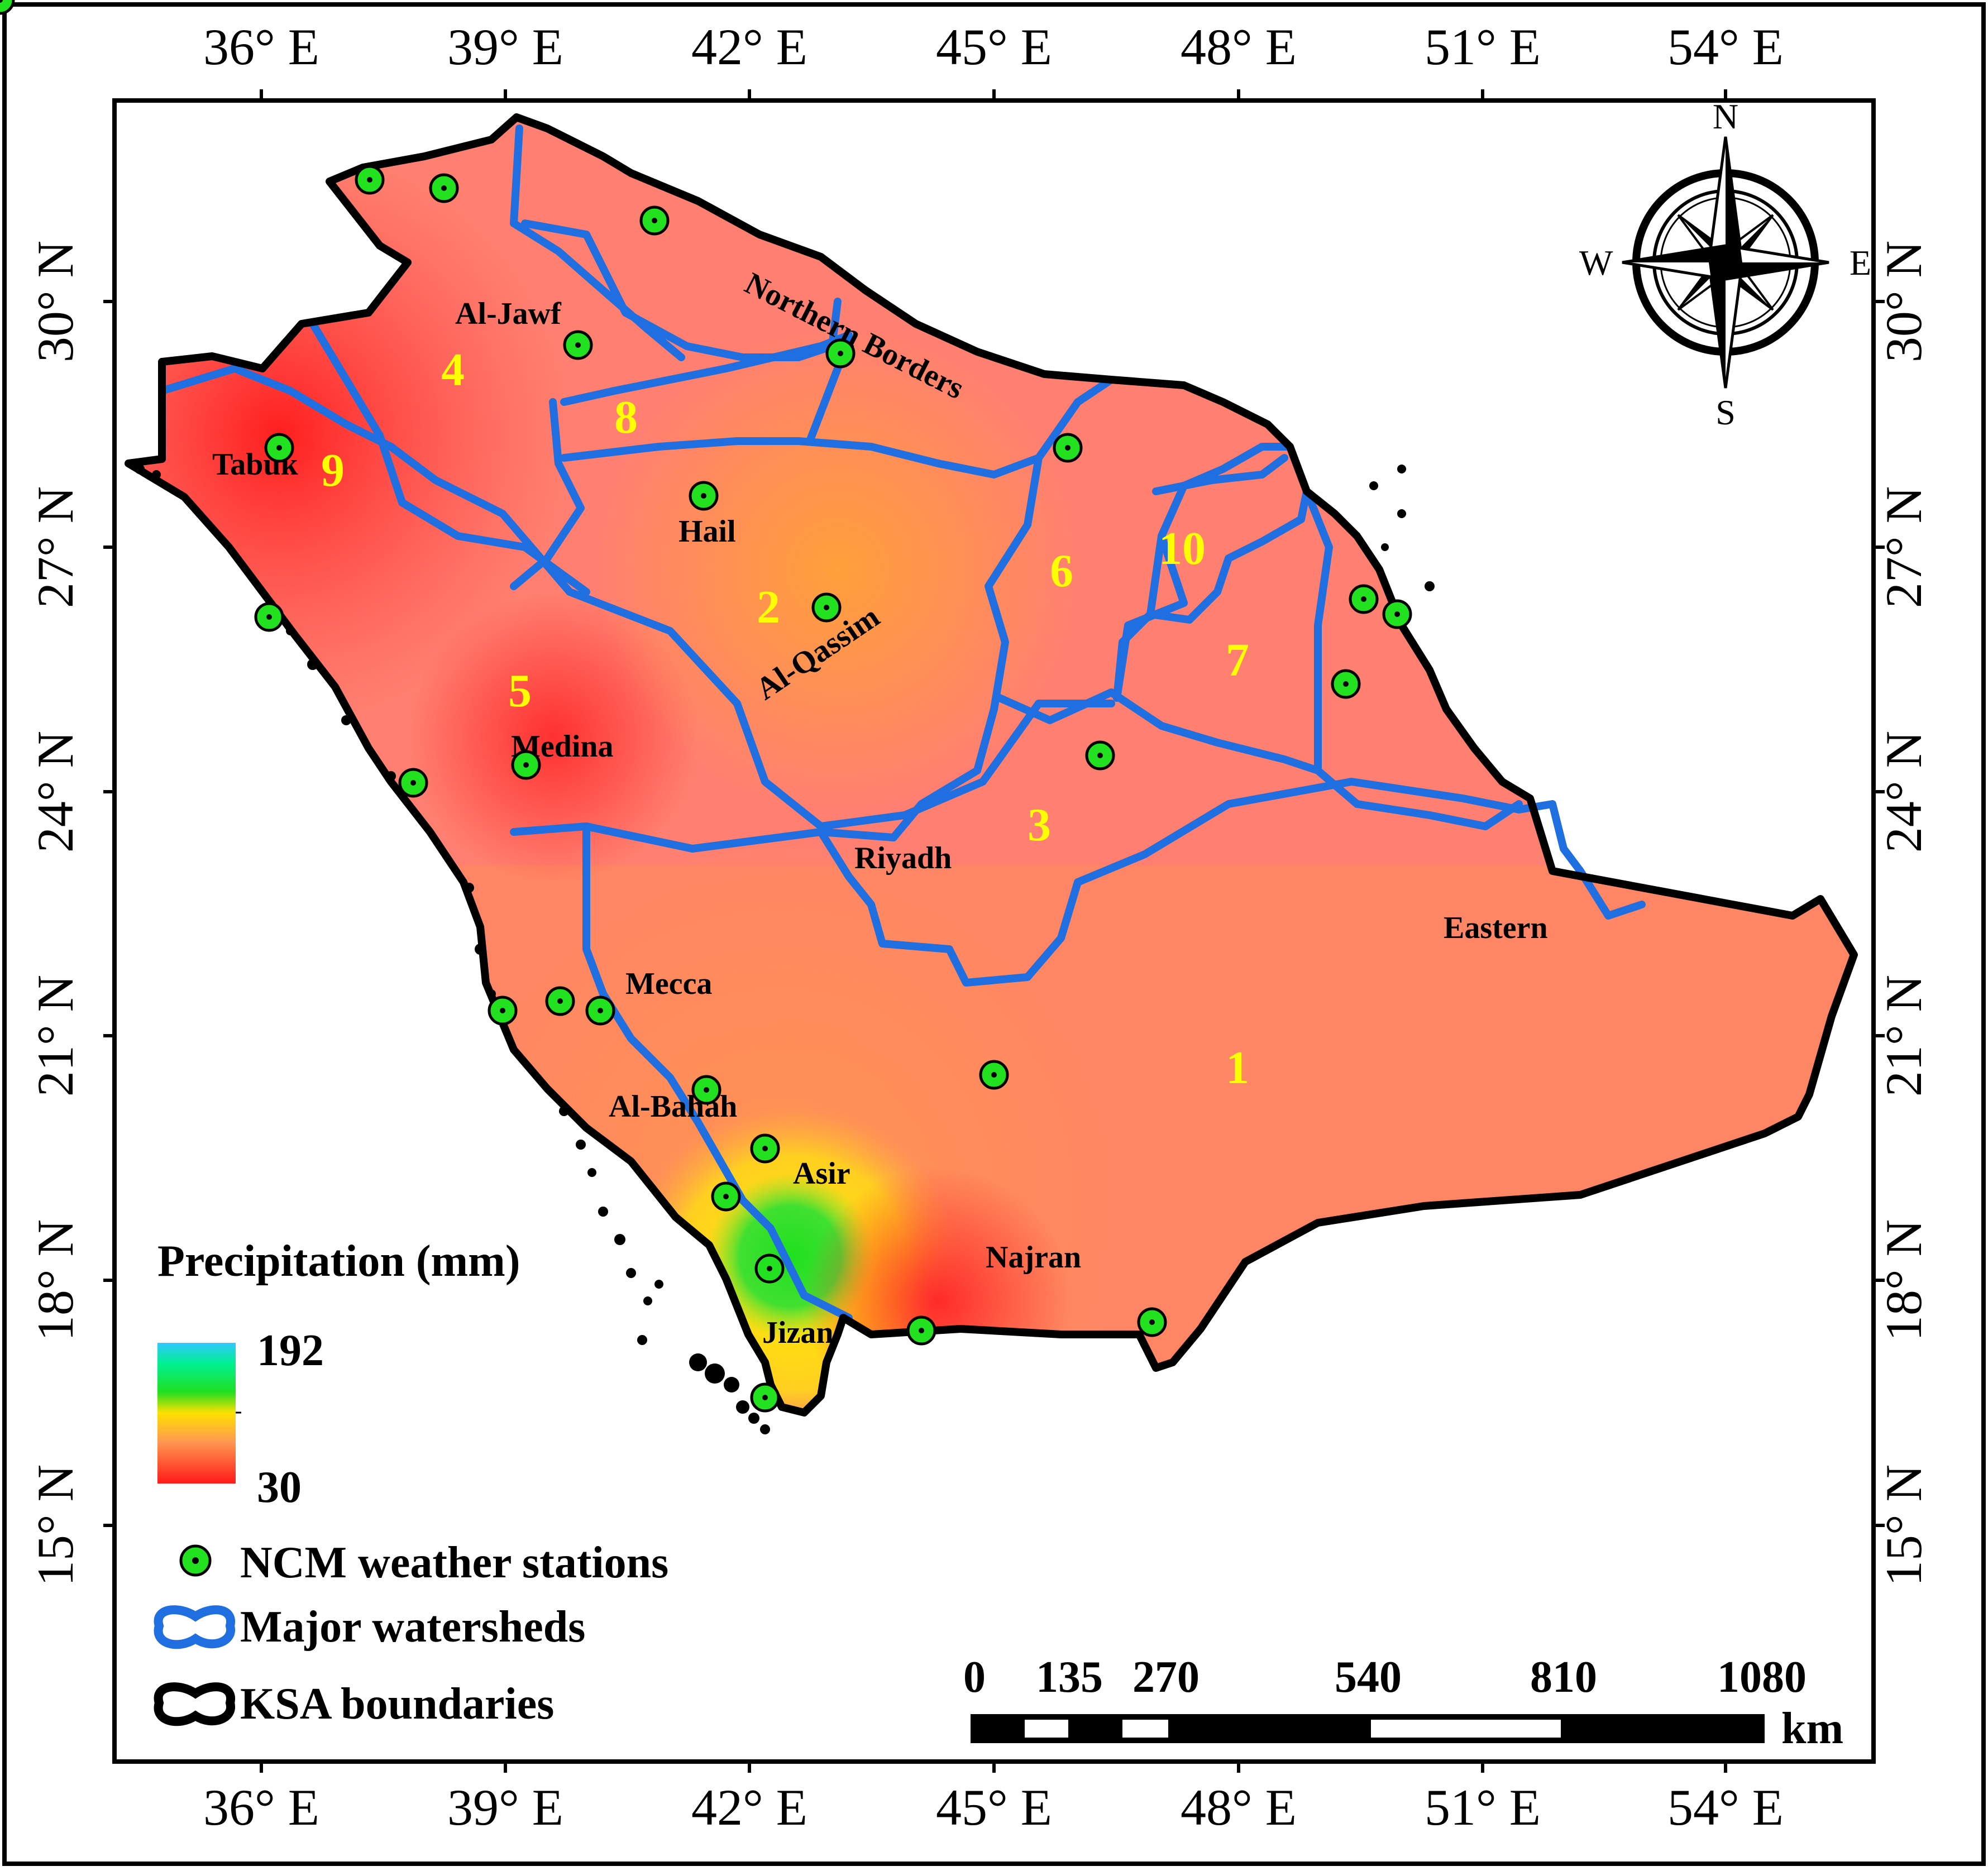 The width and height of the screenshot is (1988, 1871). What do you see at coordinates (1725, 413) in the screenshot?
I see `compass-south-label: S` at bounding box center [1725, 413].